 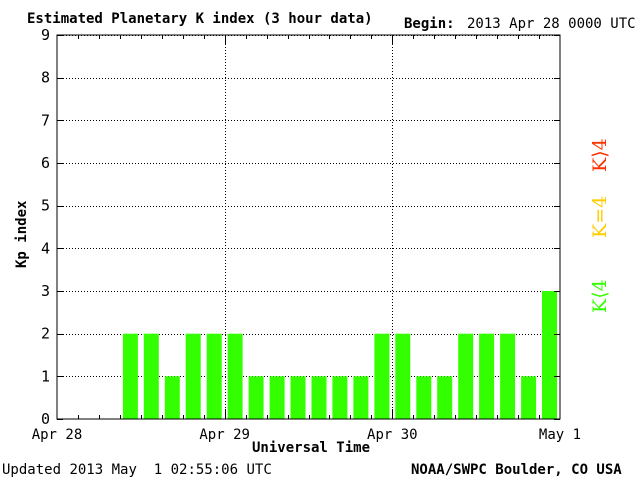 I want to click on y-tick-label: 8, so click(x=45, y=78).